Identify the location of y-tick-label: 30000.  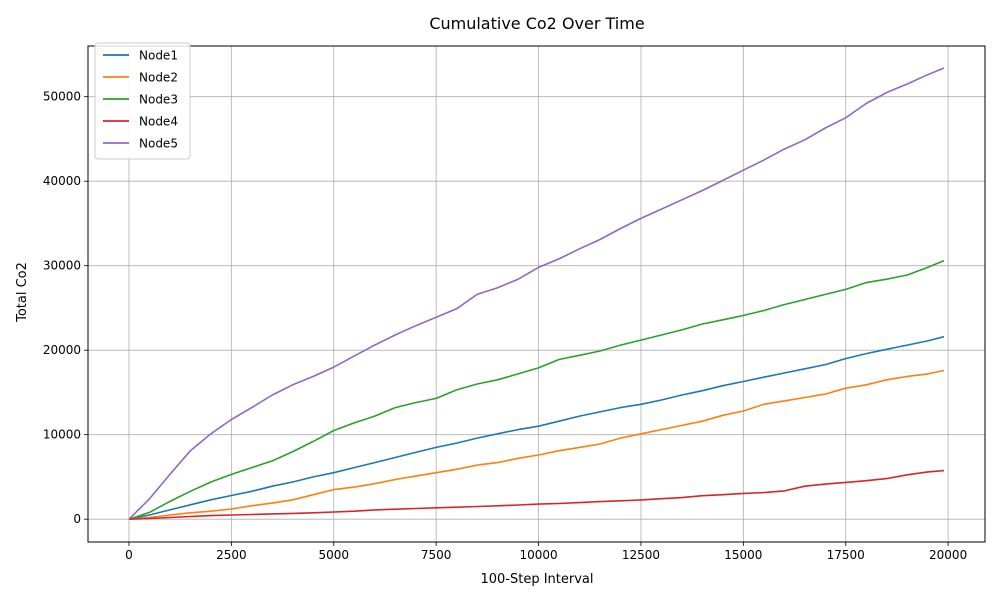
(62, 266).